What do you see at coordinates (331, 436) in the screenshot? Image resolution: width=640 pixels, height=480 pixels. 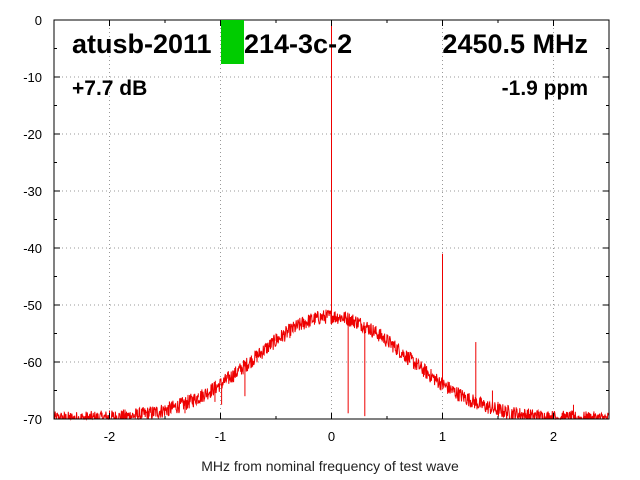 I see `x-tick-label: 0` at bounding box center [331, 436].